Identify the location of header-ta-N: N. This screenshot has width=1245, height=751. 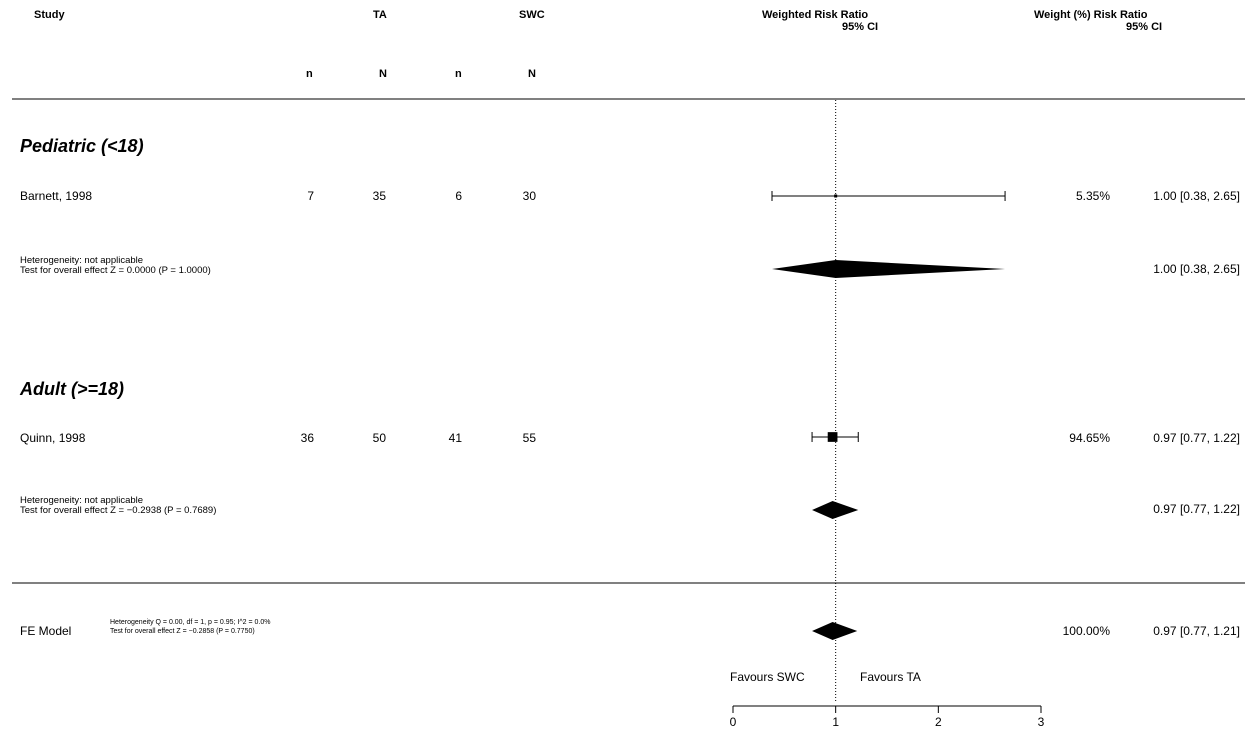
(383, 74).